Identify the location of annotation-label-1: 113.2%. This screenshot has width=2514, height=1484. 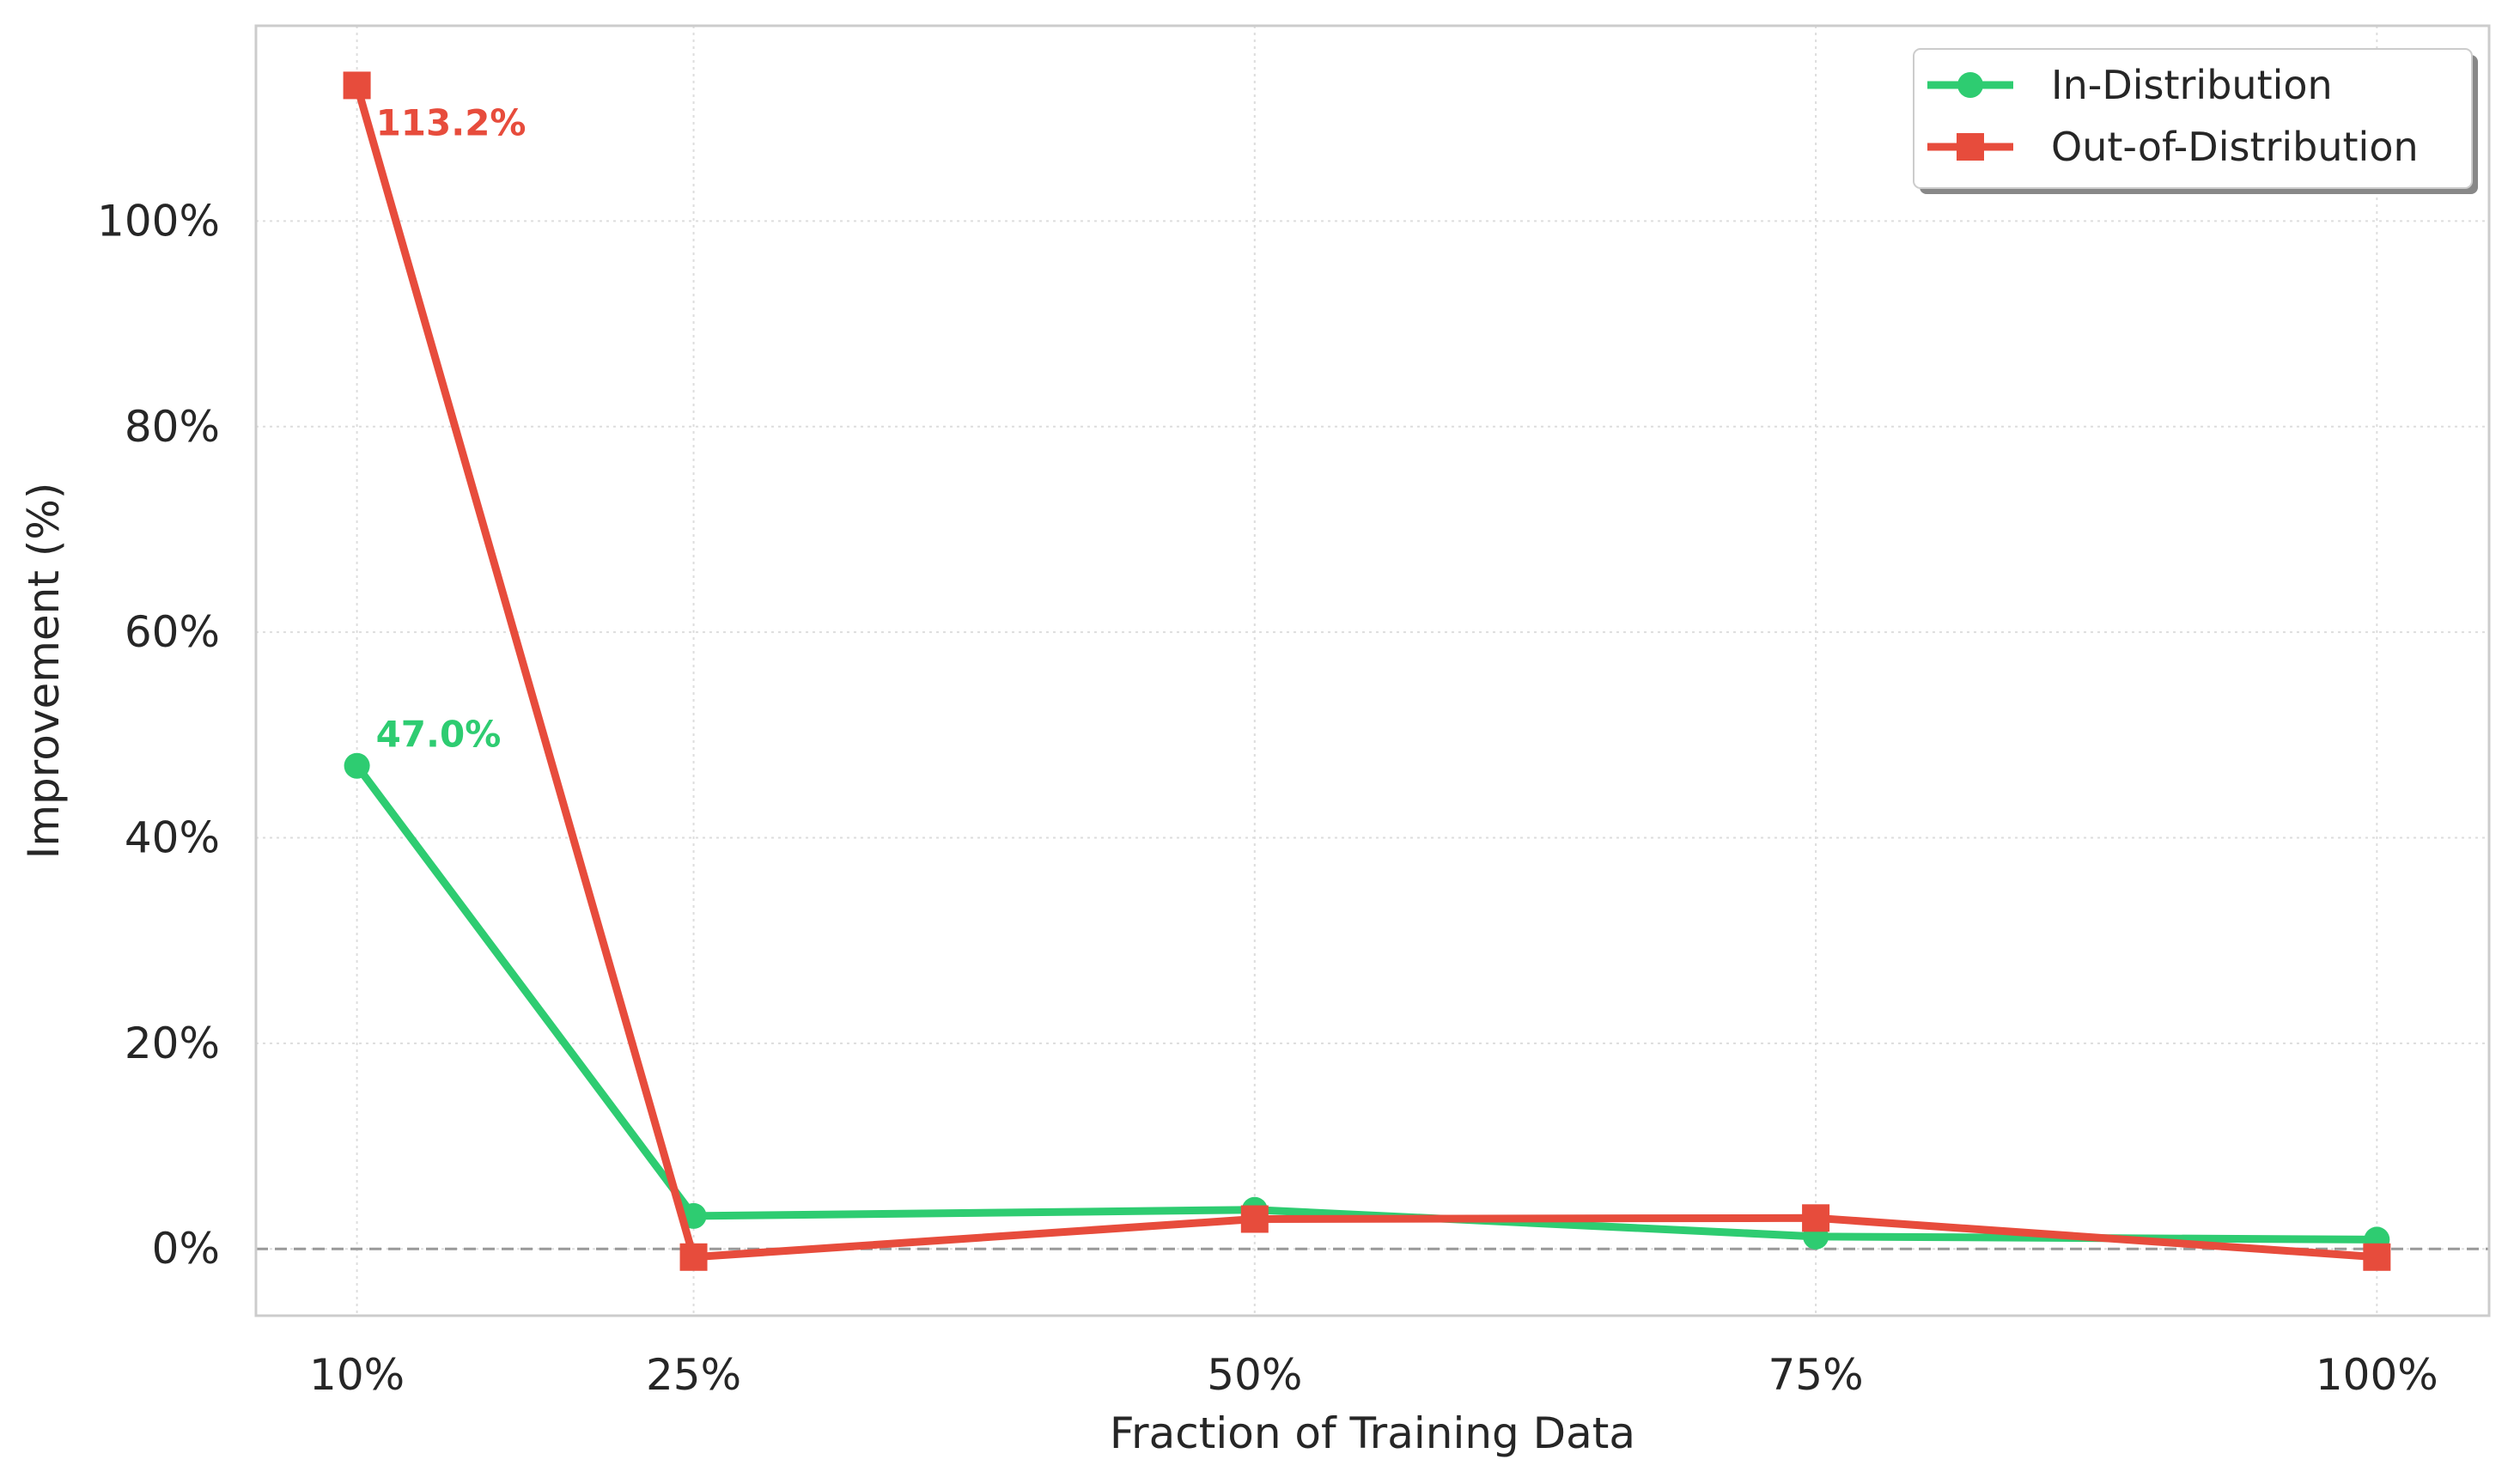
(451, 122).